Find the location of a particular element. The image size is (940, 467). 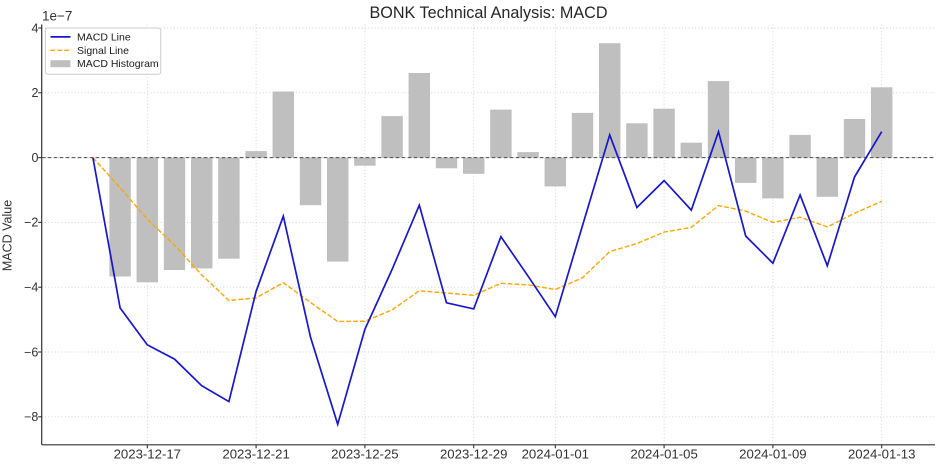

svg-text: MACD Histogram is located at coordinates (118, 64).